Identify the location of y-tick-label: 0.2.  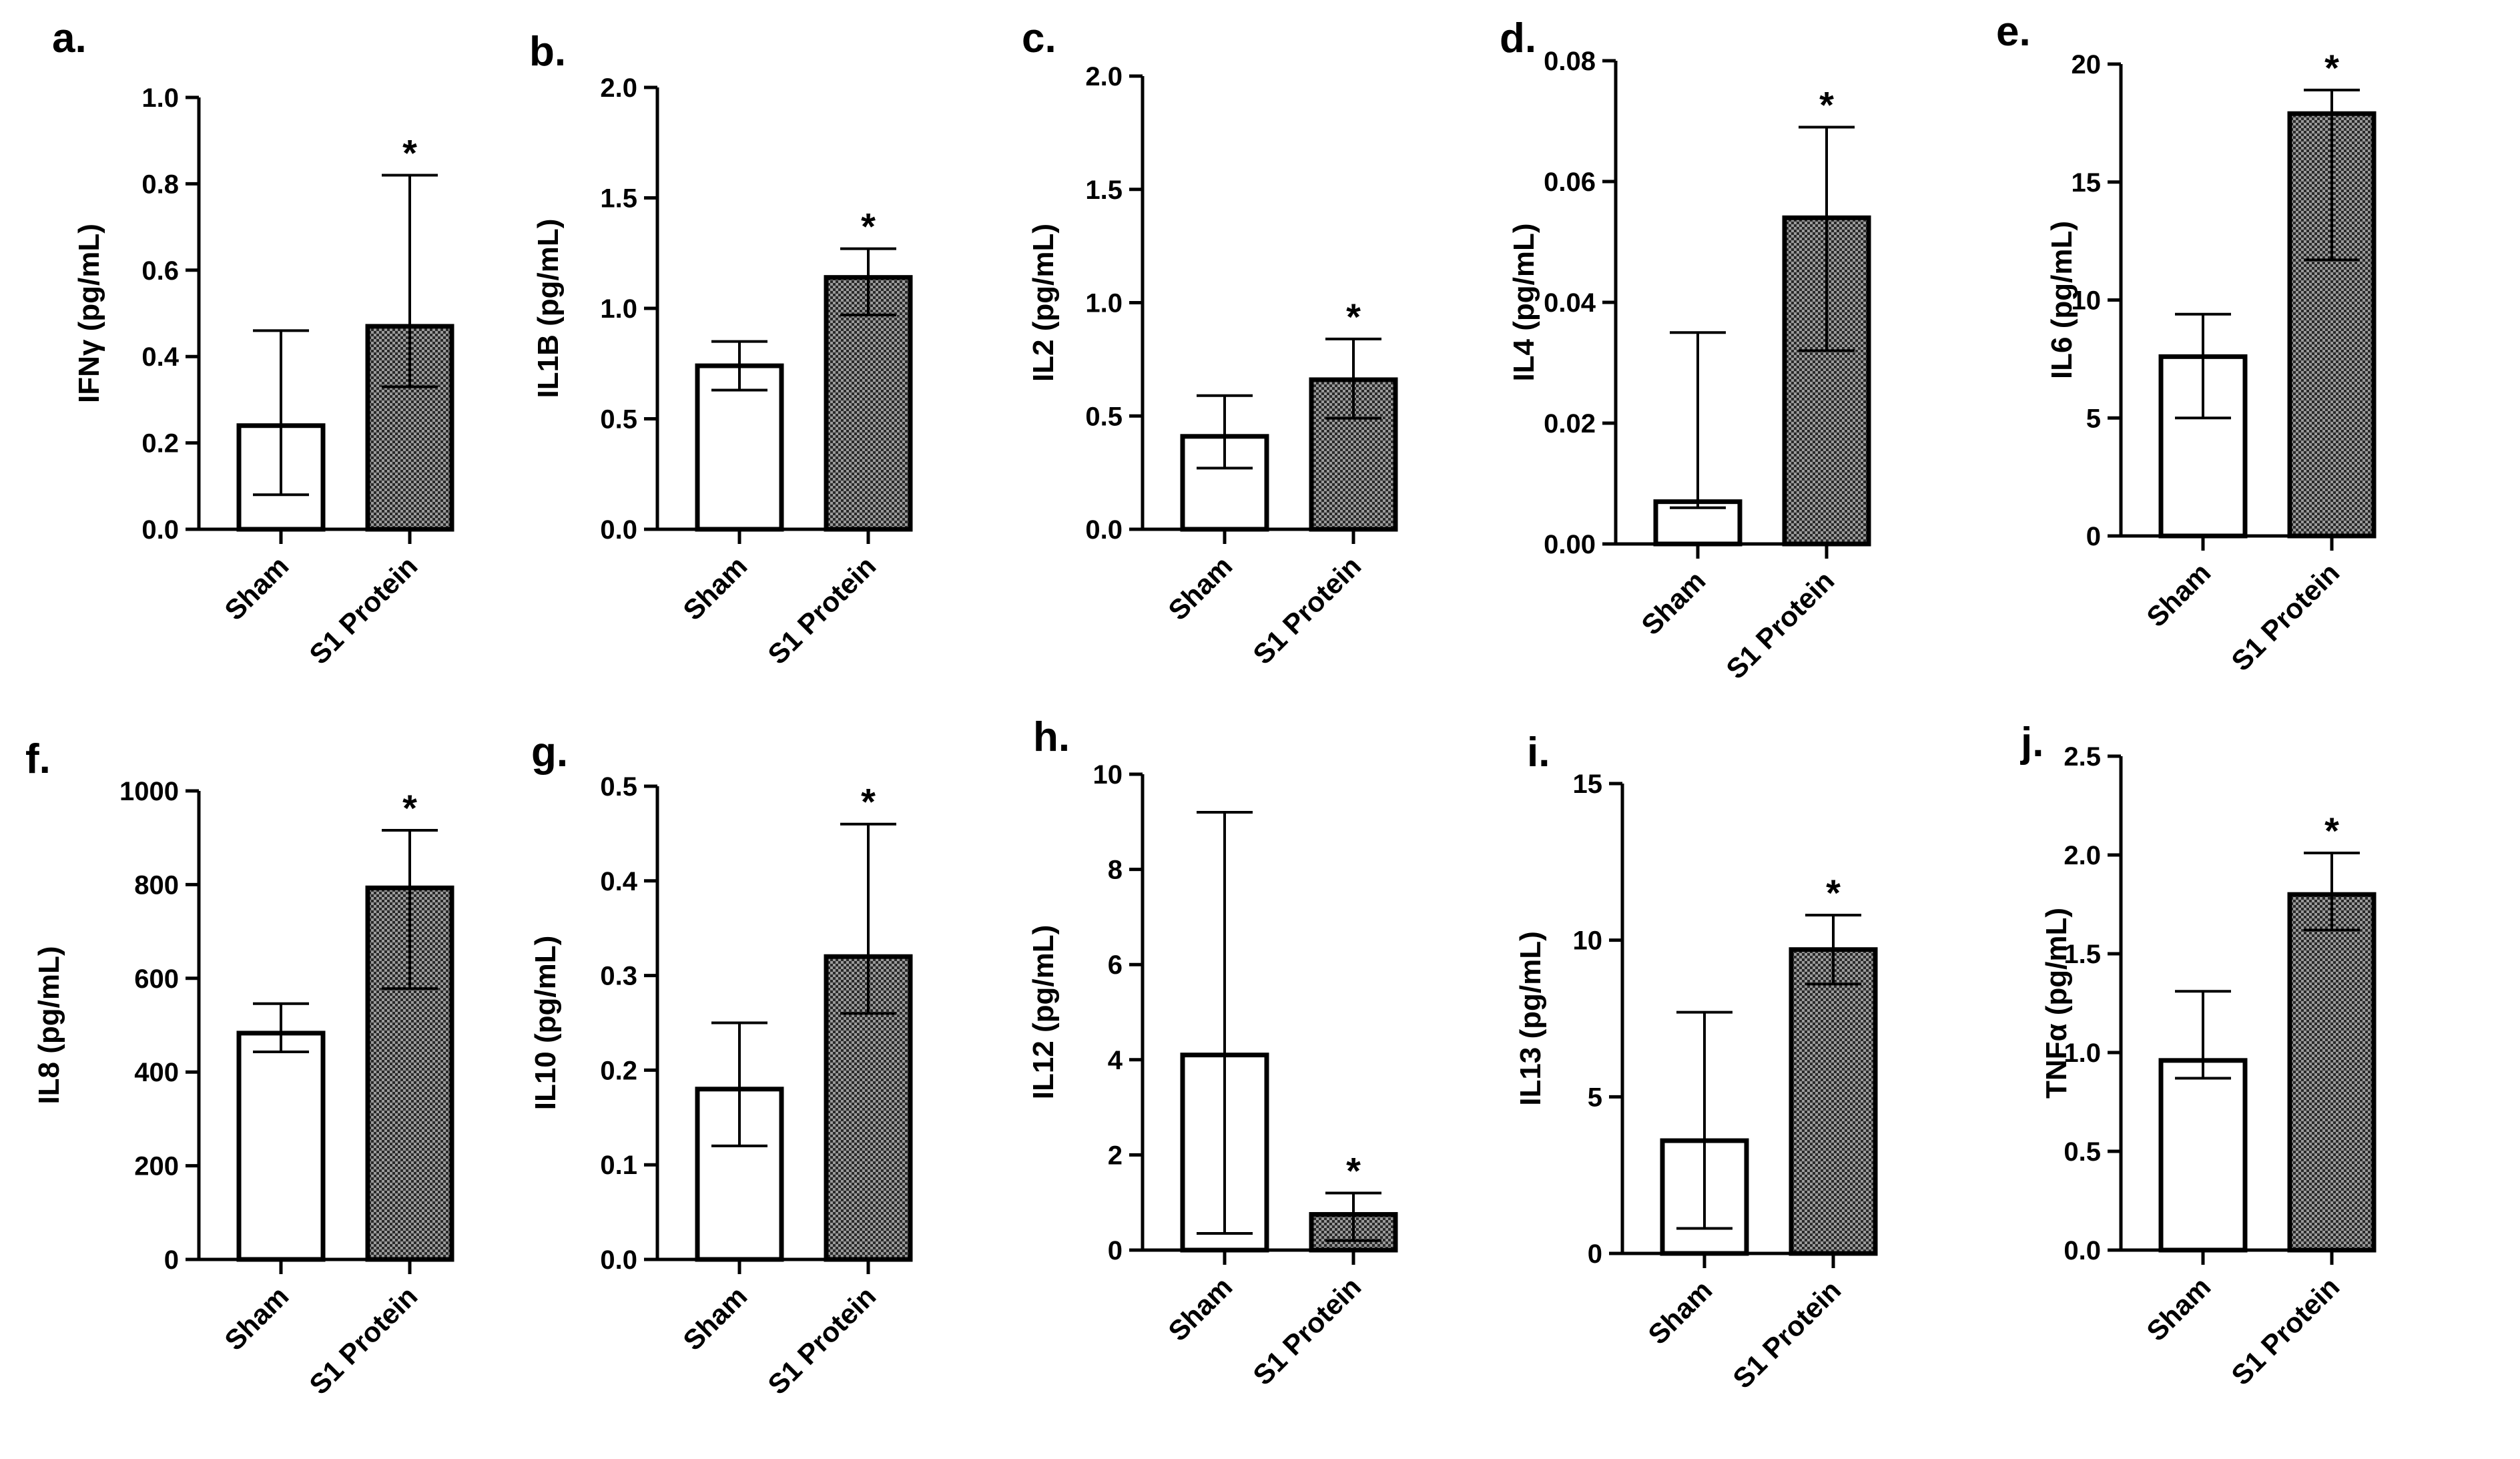
(160, 444).